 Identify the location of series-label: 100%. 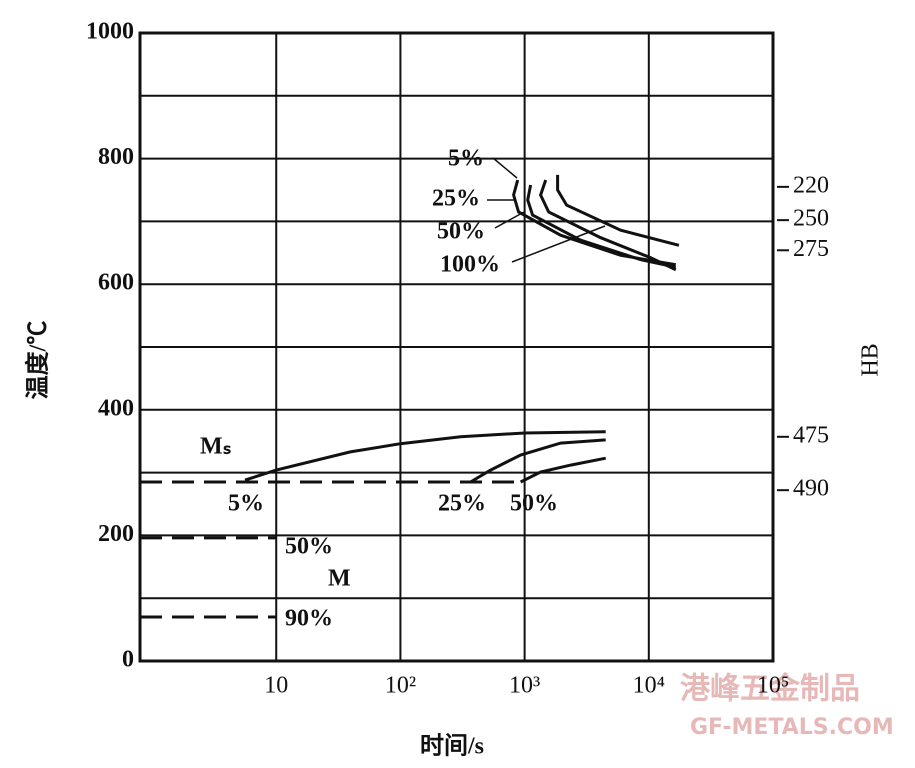
(470, 265).